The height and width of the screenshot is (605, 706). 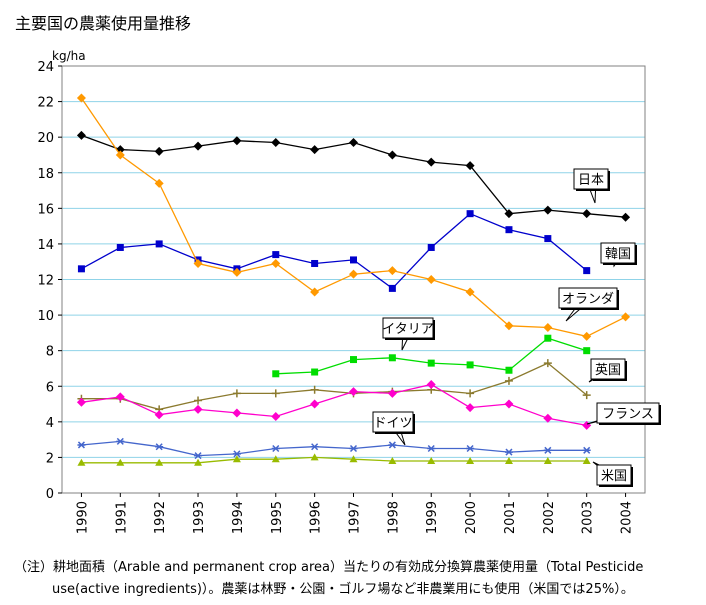 What do you see at coordinates (45, 316) in the screenshot?
I see `y-tick-label: 10` at bounding box center [45, 316].